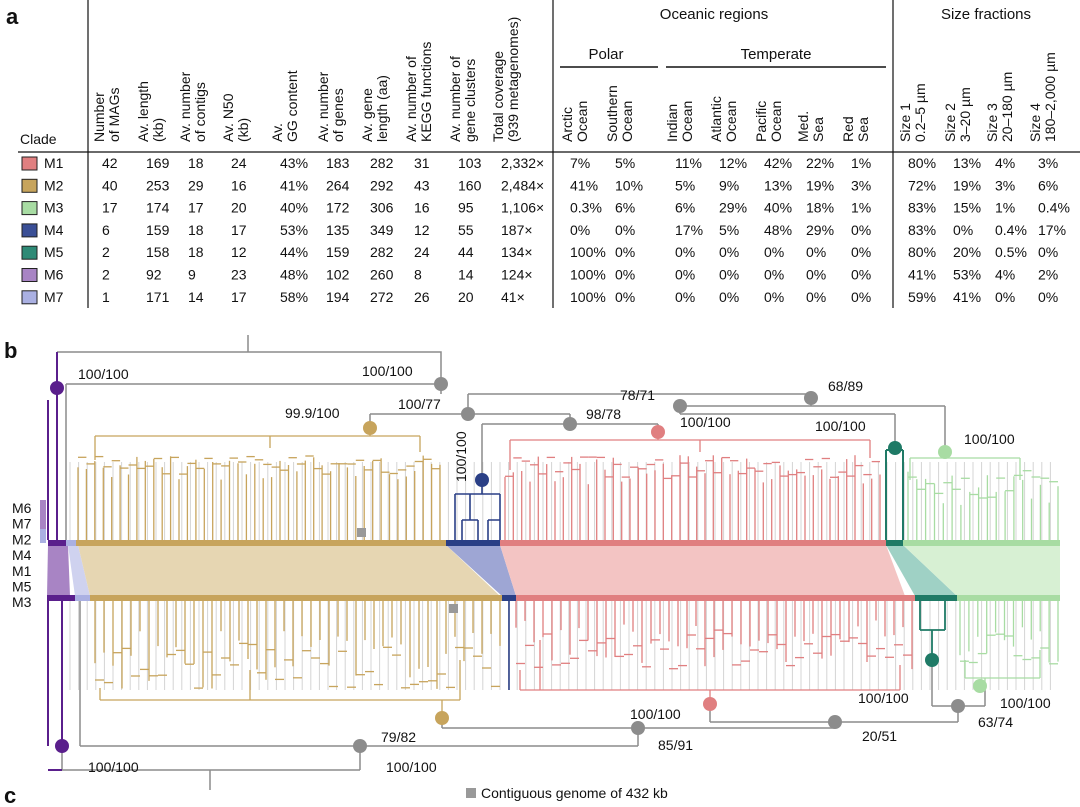 Image resolution: width=1080 pixels, height=807 pixels. I want to click on node-top-root, so click(441, 384).